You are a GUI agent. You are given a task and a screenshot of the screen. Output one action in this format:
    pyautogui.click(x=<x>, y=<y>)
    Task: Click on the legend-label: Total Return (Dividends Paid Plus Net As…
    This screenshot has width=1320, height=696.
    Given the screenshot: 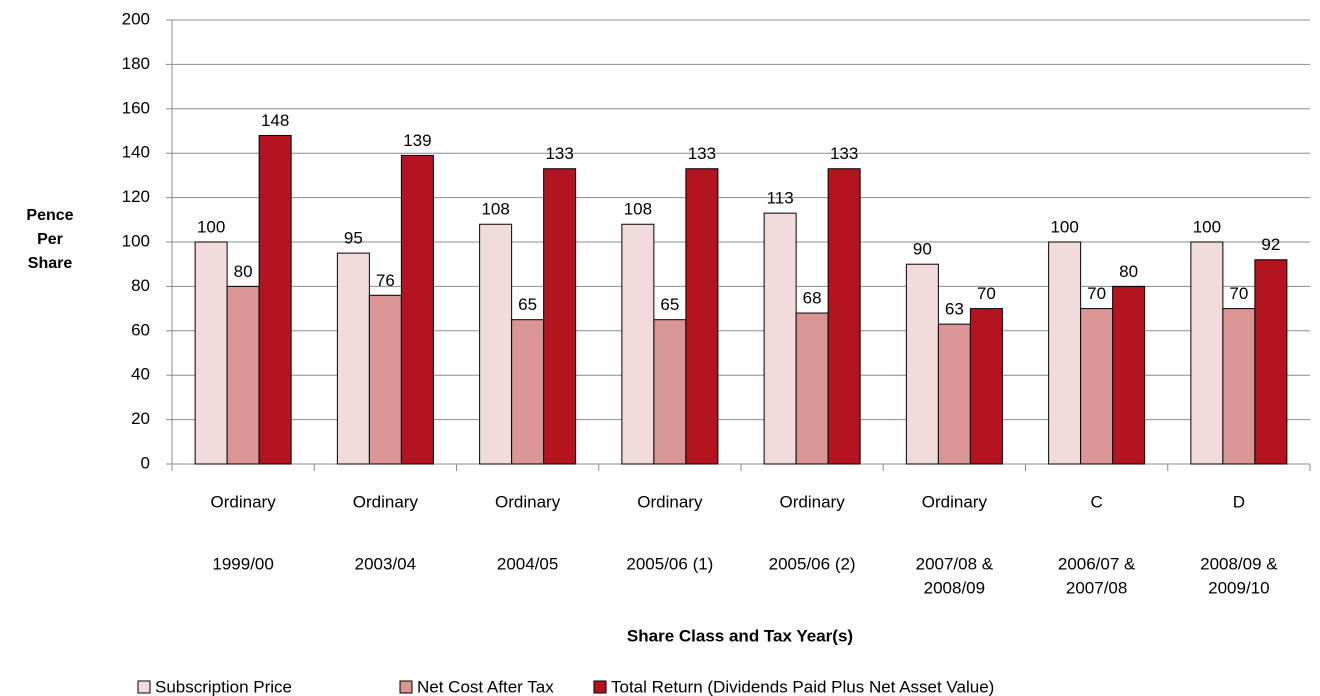 What is the action you would take?
    pyautogui.click(x=802, y=686)
    